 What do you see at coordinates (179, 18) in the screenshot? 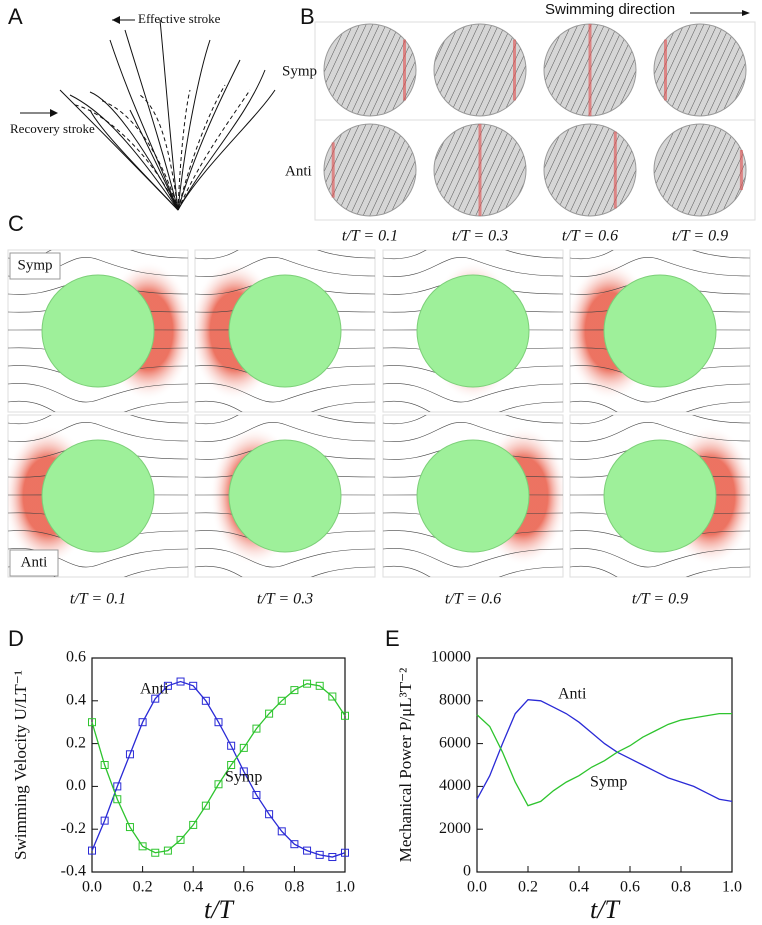
I see `annotation: Effective stroke` at bounding box center [179, 18].